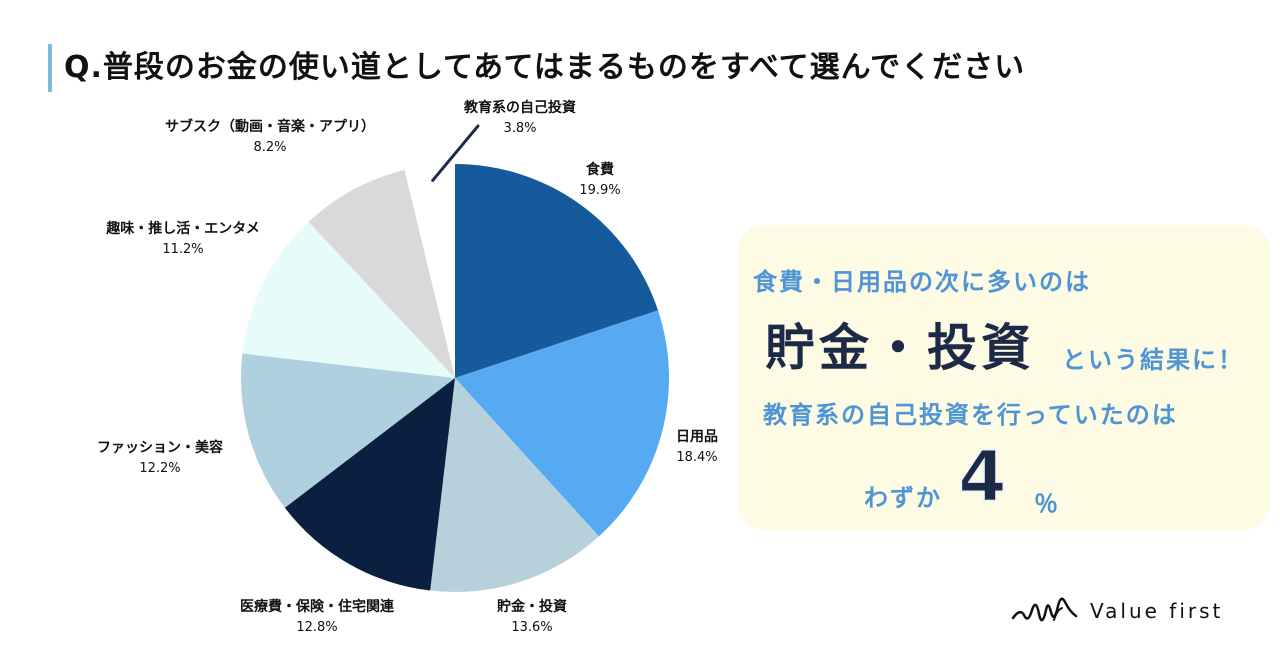  I want to click on slice-value-label: 12.8%, so click(316, 627).